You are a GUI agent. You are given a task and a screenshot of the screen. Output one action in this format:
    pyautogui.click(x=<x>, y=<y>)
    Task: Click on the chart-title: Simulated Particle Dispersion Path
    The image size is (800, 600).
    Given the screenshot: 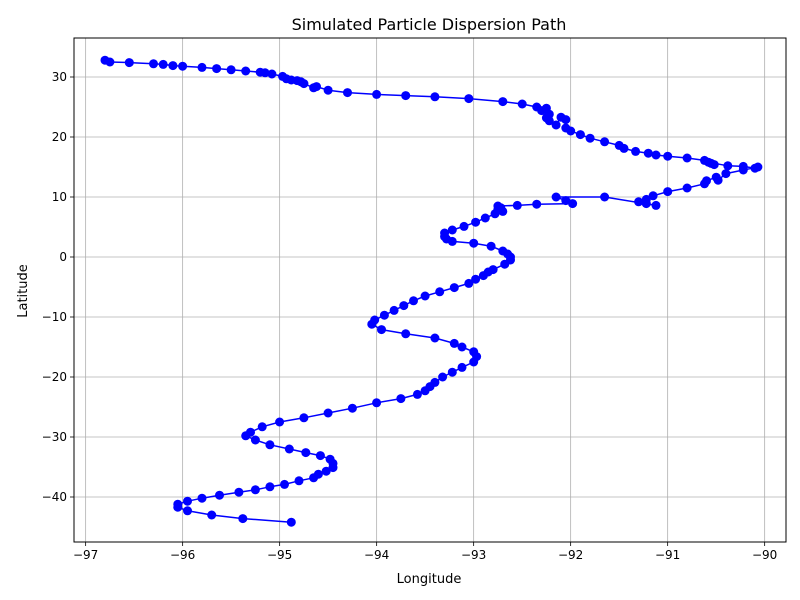 What is the action you would take?
    pyautogui.click(x=429, y=24)
    